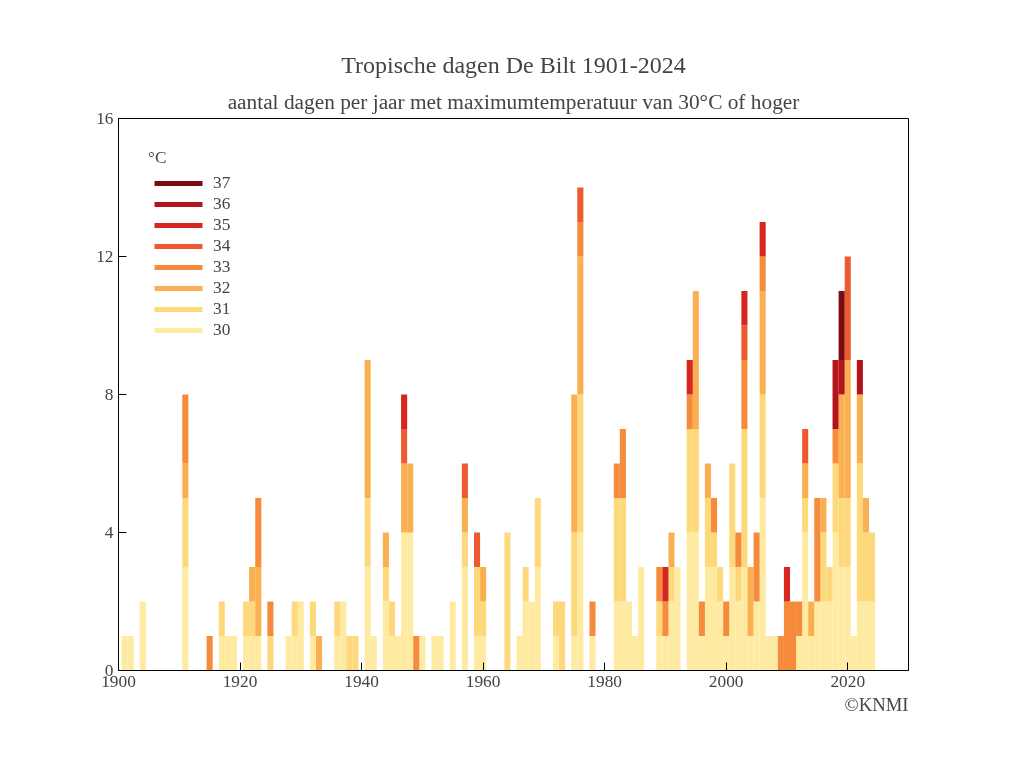 Image resolution: width=1024 pixels, height=768 pixels. Describe the element at coordinates (222, 288) in the screenshot. I see `legend-label: 32` at that location.